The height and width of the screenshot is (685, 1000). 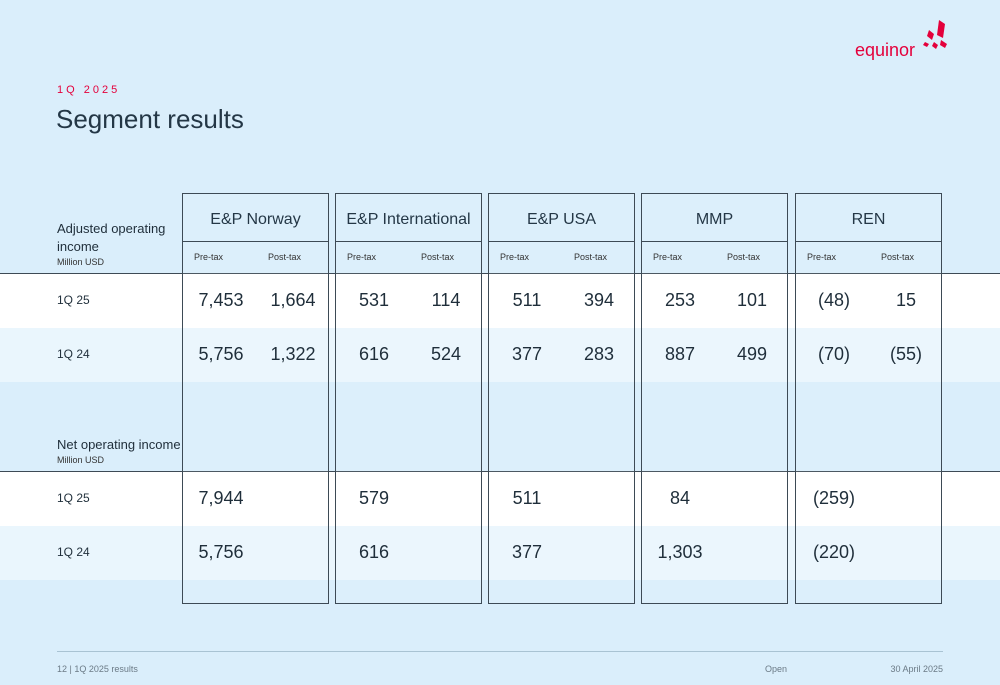 What do you see at coordinates (500, 301) in the screenshot?
I see `adjusted-row-1q25-band` at bounding box center [500, 301].